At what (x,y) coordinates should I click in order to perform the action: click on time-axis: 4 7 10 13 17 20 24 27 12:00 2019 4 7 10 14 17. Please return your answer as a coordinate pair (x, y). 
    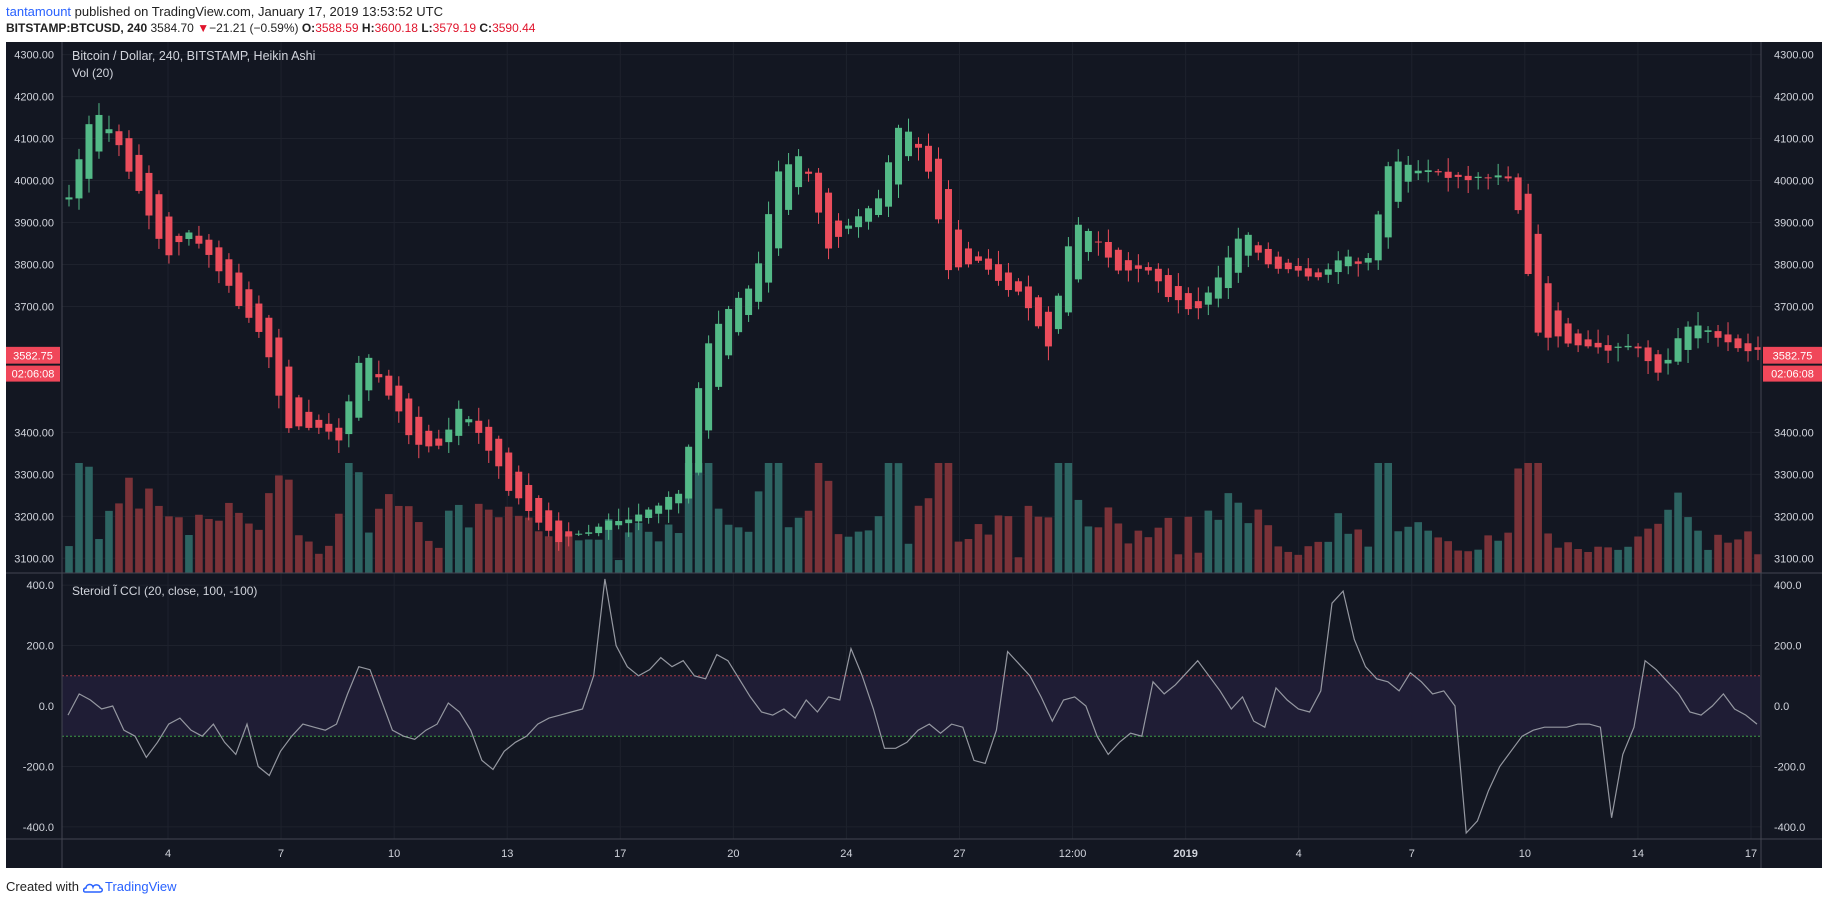
    Looking at the image, I should click on (961, 854).